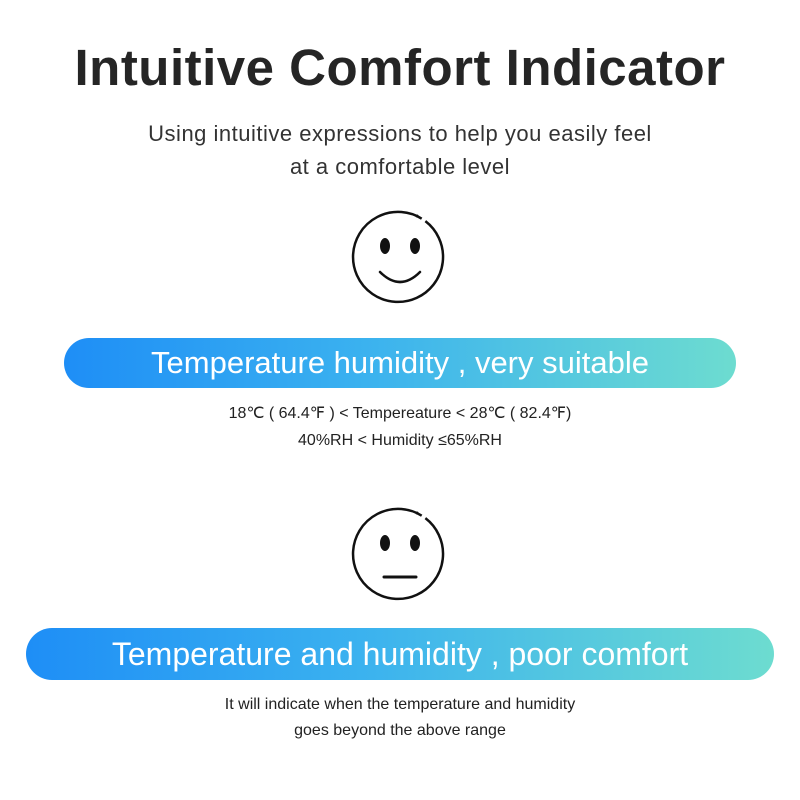 This screenshot has height=800, width=800. What do you see at coordinates (400, 730) in the screenshot?
I see `note-line: goes beyond the above range` at bounding box center [400, 730].